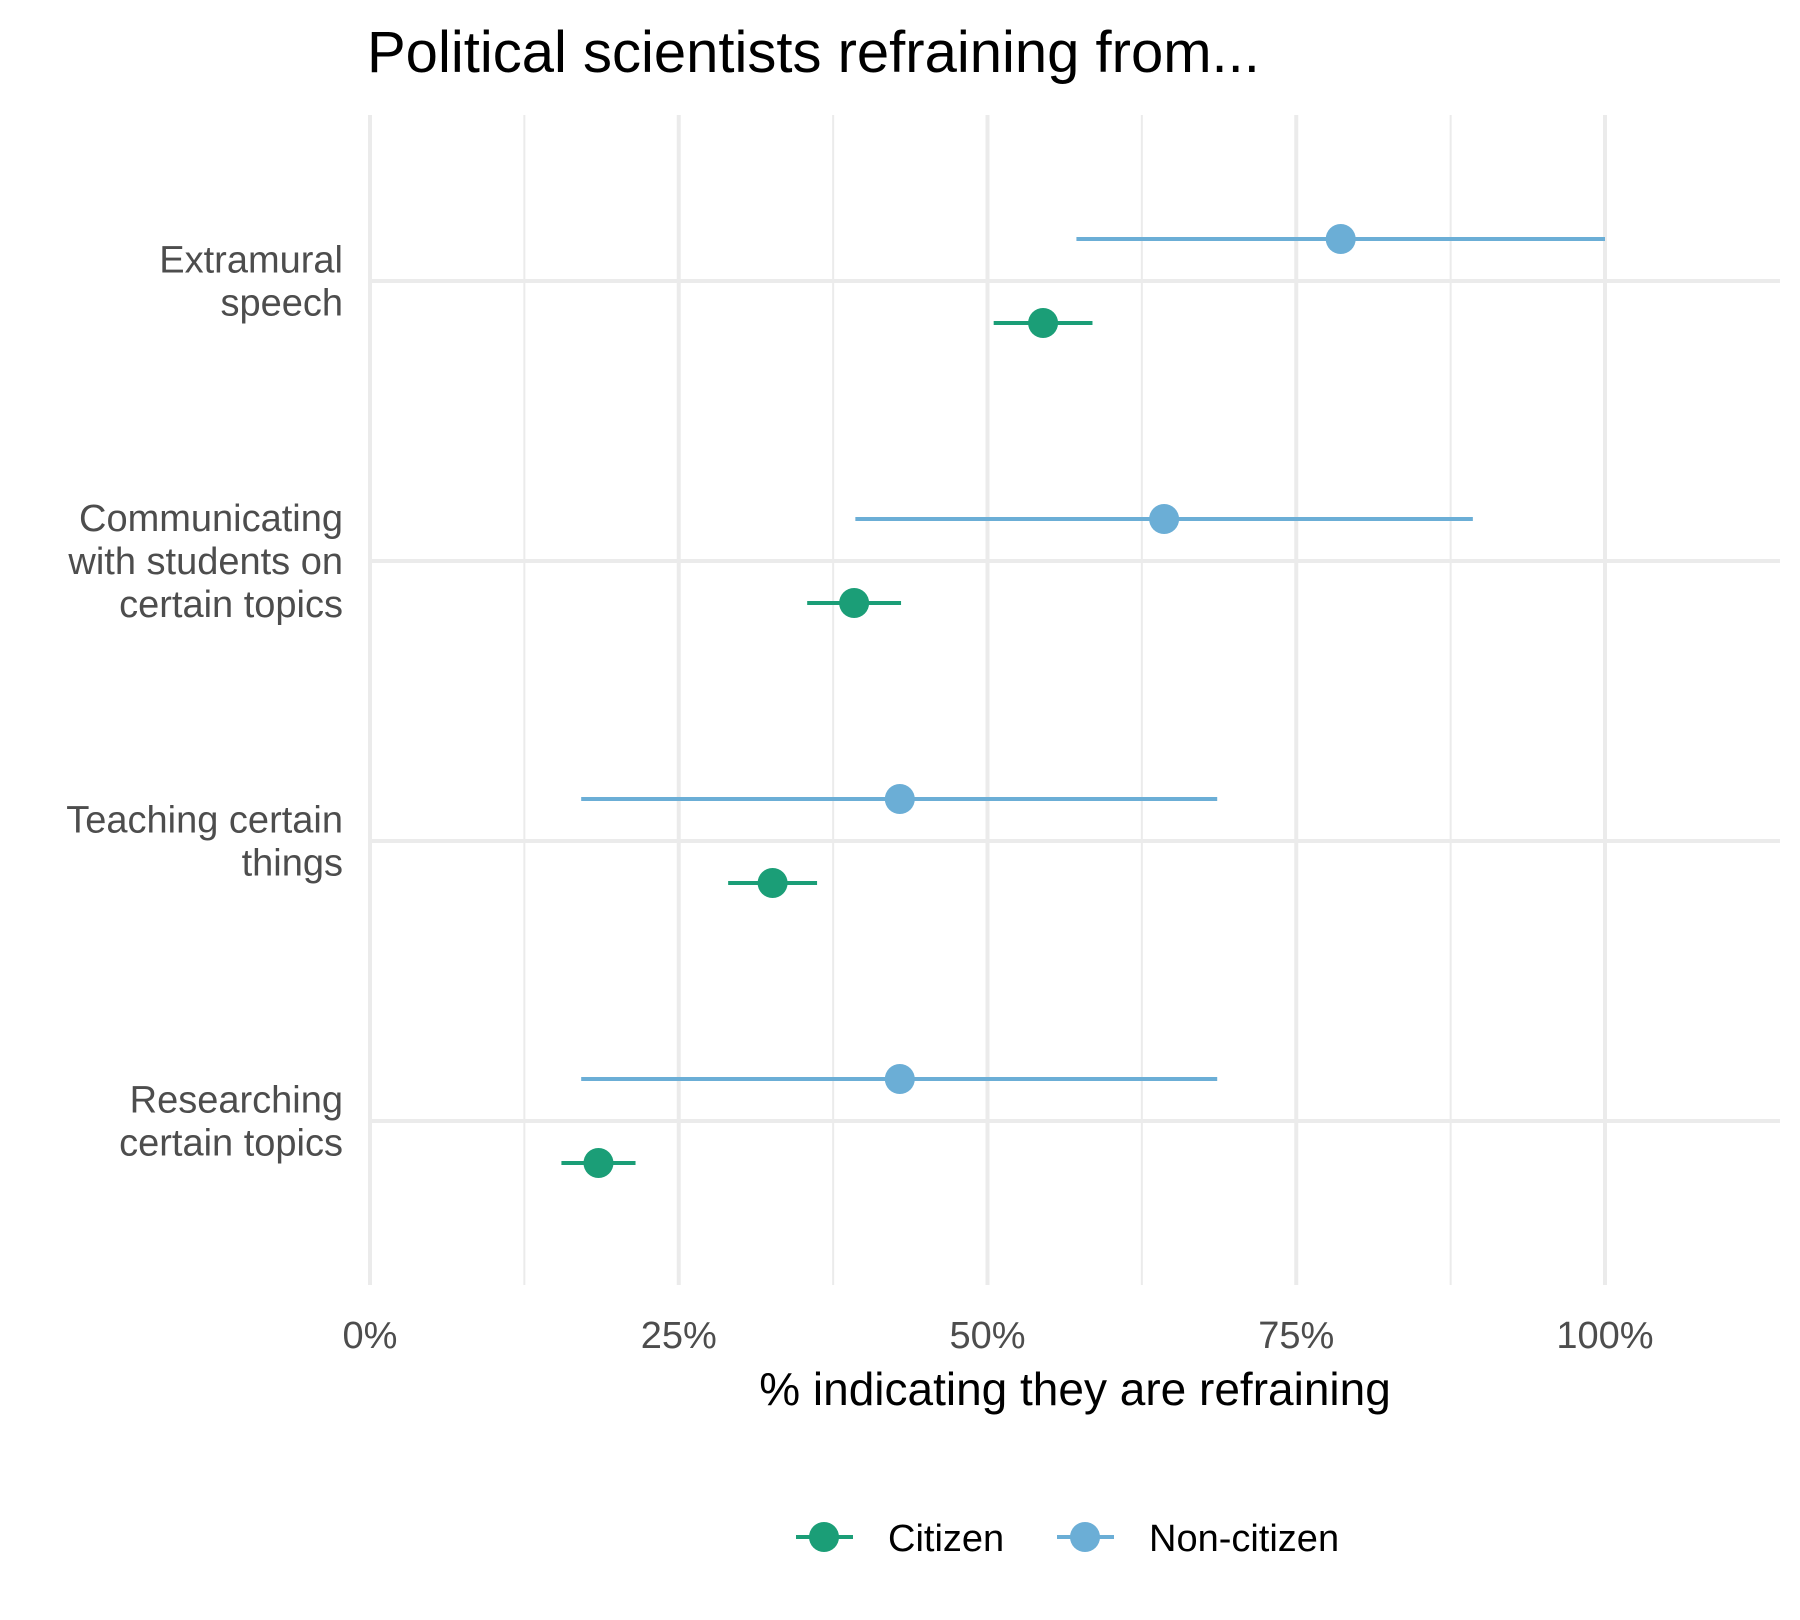  What do you see at coordinates (679, 1336) in the screenshot?
I see `x-tick-label: 25%` at bounding box center [679, 1336].